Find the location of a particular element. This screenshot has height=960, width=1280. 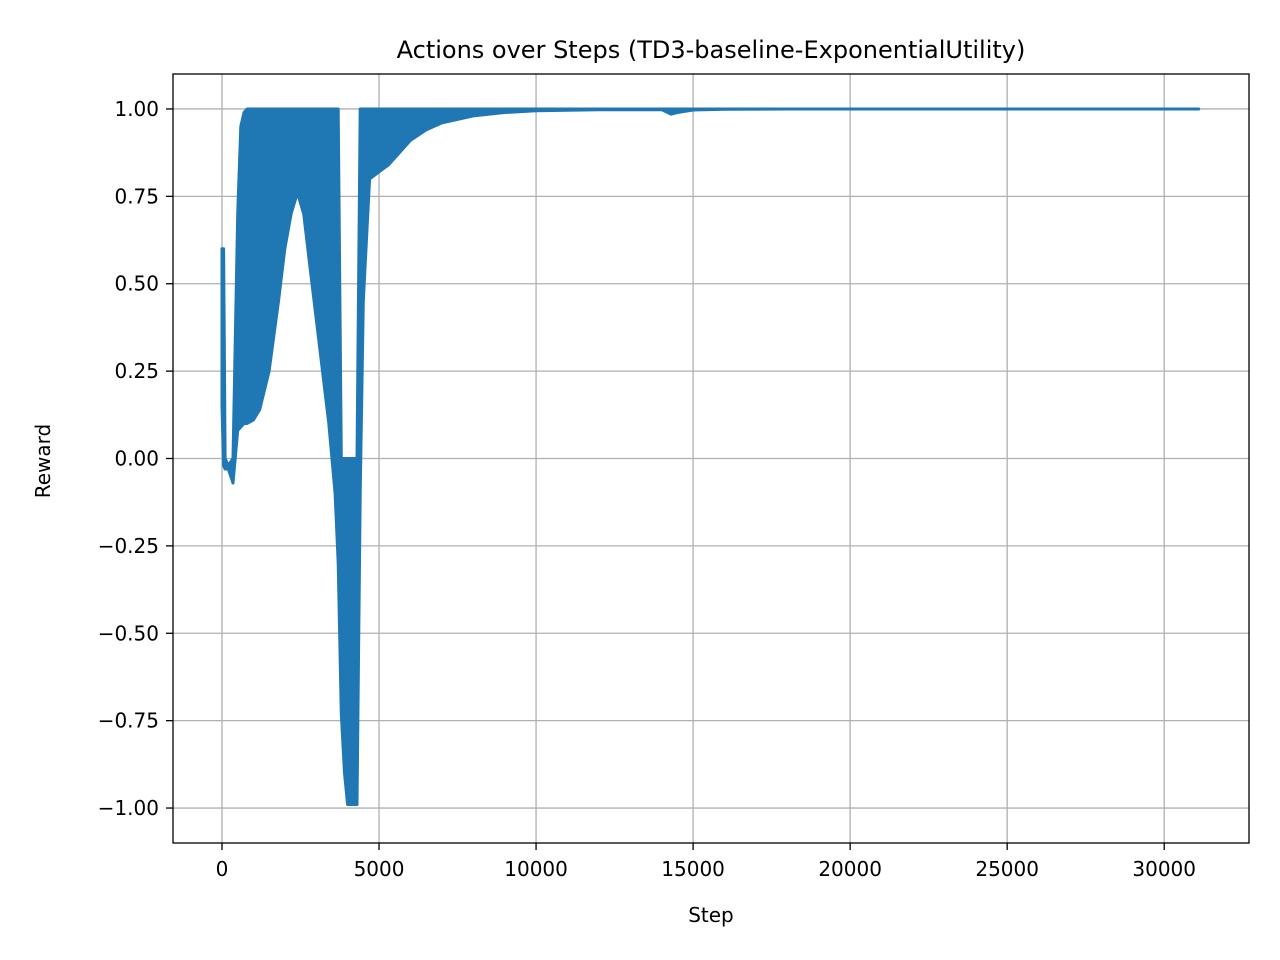

x-tick-label: 0 is located at coordinates (222, 869).